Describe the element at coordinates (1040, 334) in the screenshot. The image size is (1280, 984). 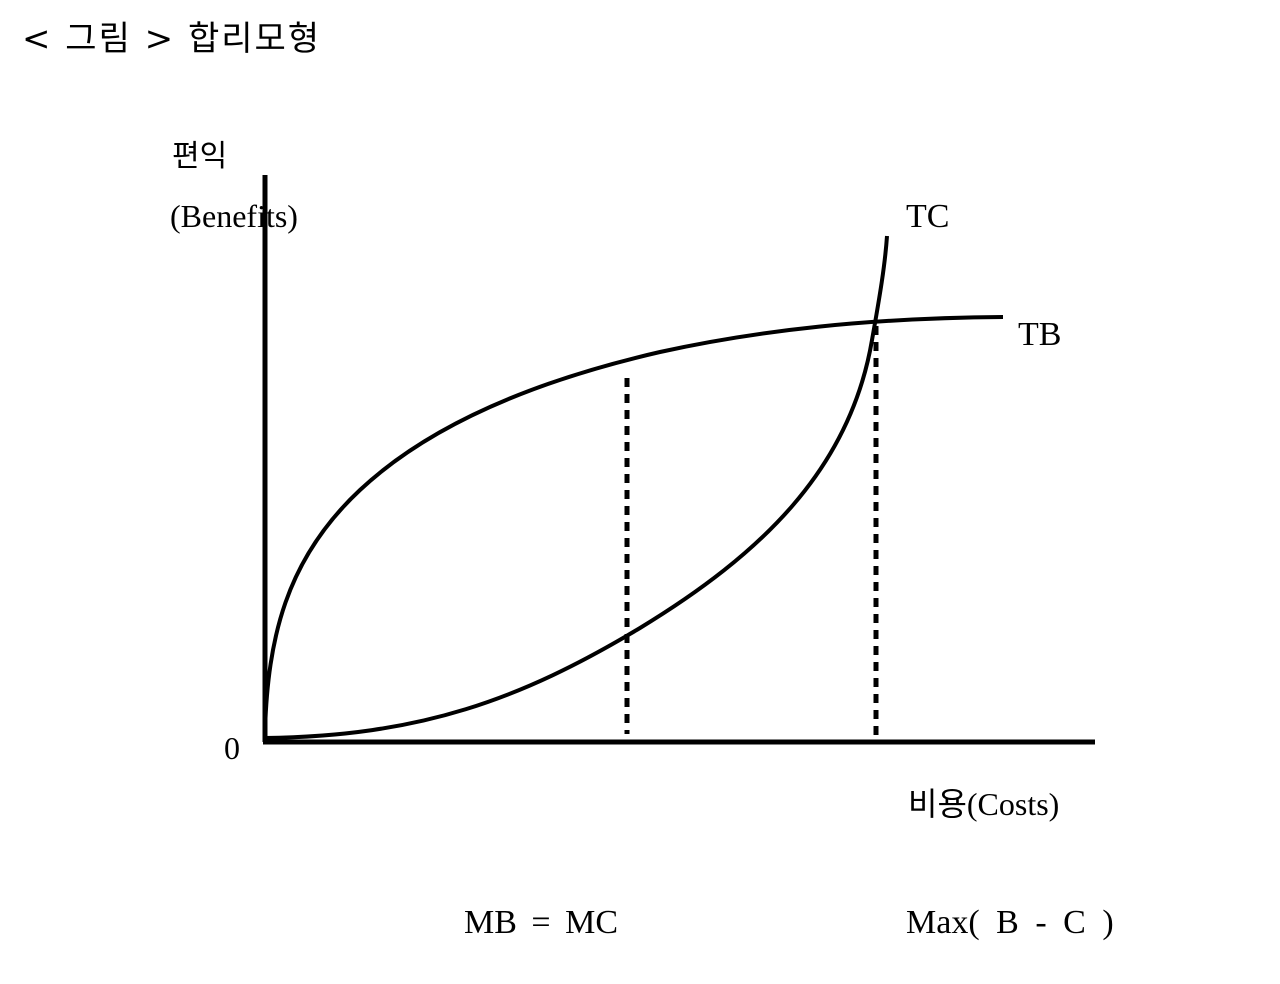
I see `tb-curve-label: TB` at that location.